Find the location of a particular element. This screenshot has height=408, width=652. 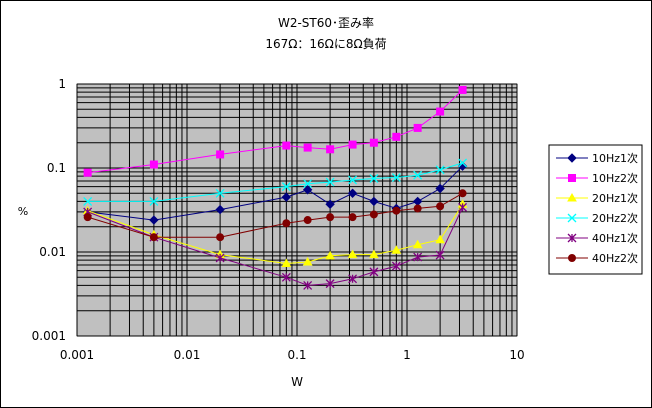

y-tick-label: 0.1 is located at coordinates (56, 168).